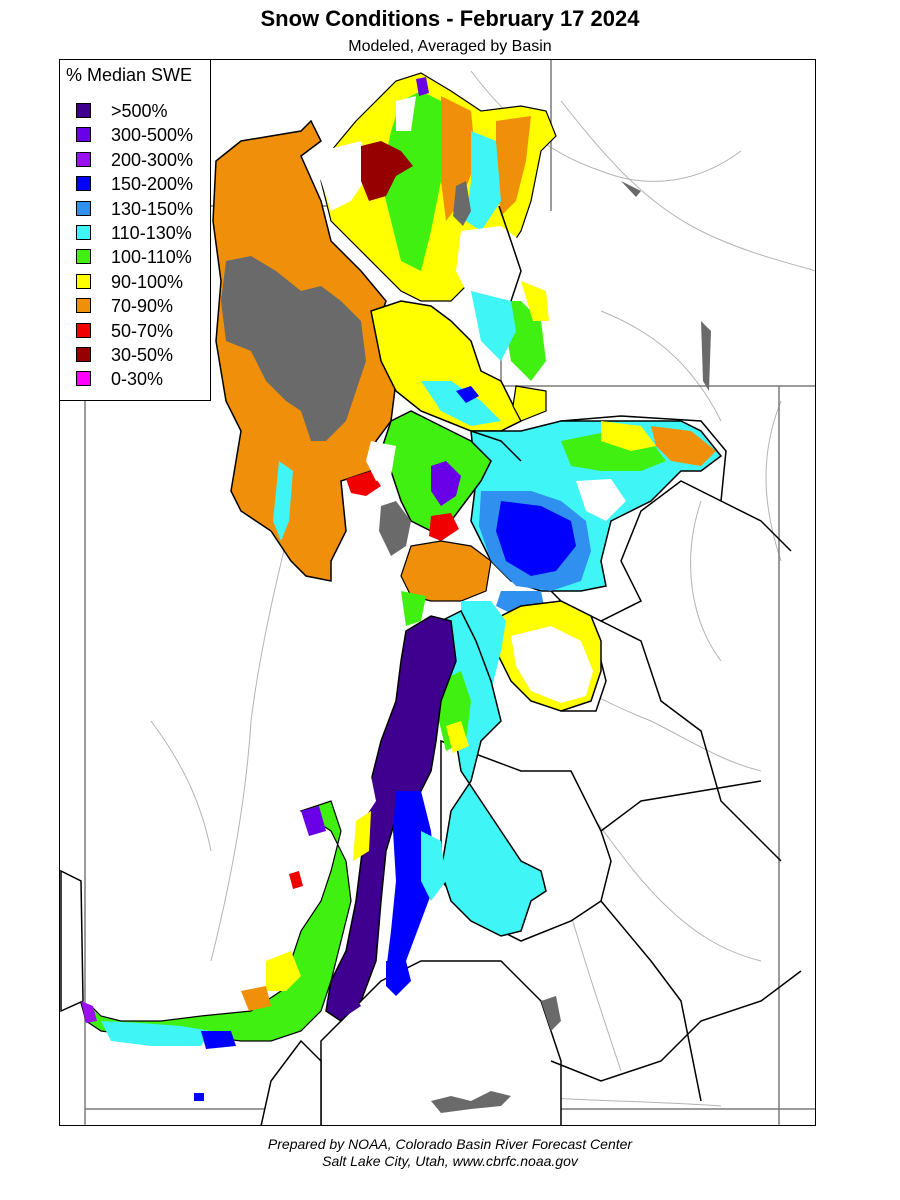 Image resolution: width=900 pixels, height=1200 pixels. What do you see at coordinates (450, 18) in the screenshot?
I see `map-title: Snow Conditions - February 17 2024` at bounding box center [450, 18].